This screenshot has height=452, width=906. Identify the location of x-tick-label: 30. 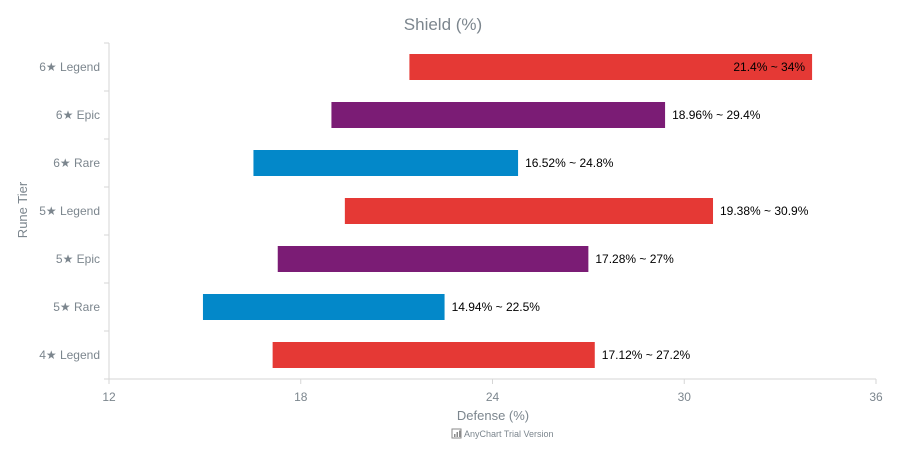
(685, 397).